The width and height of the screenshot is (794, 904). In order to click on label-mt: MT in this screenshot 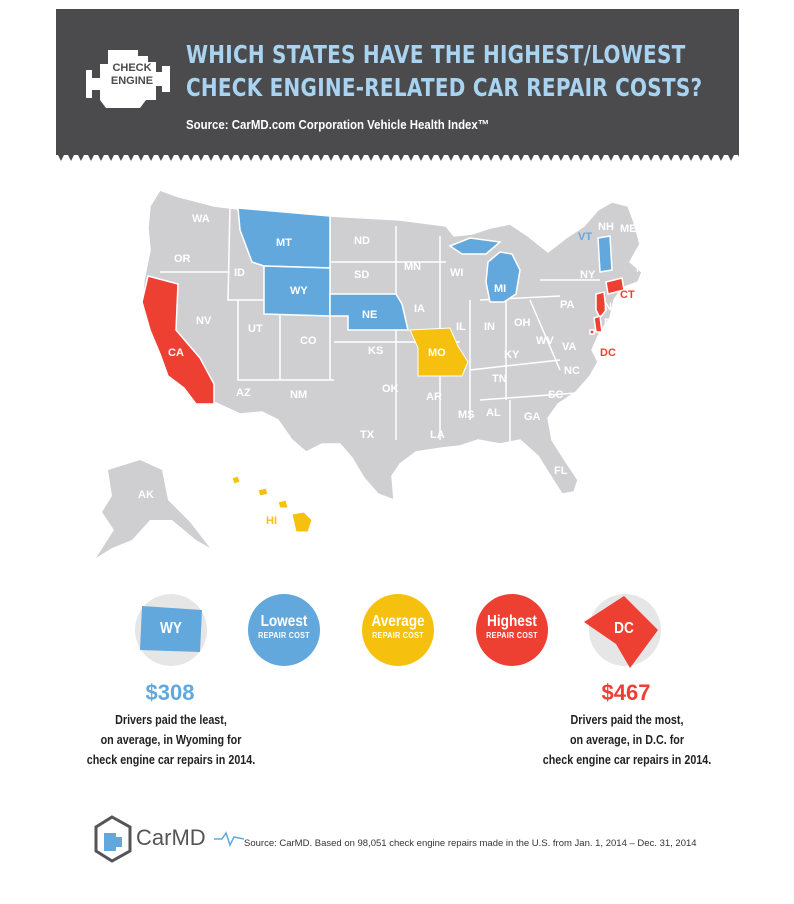, I will do `click(284, 243)`.